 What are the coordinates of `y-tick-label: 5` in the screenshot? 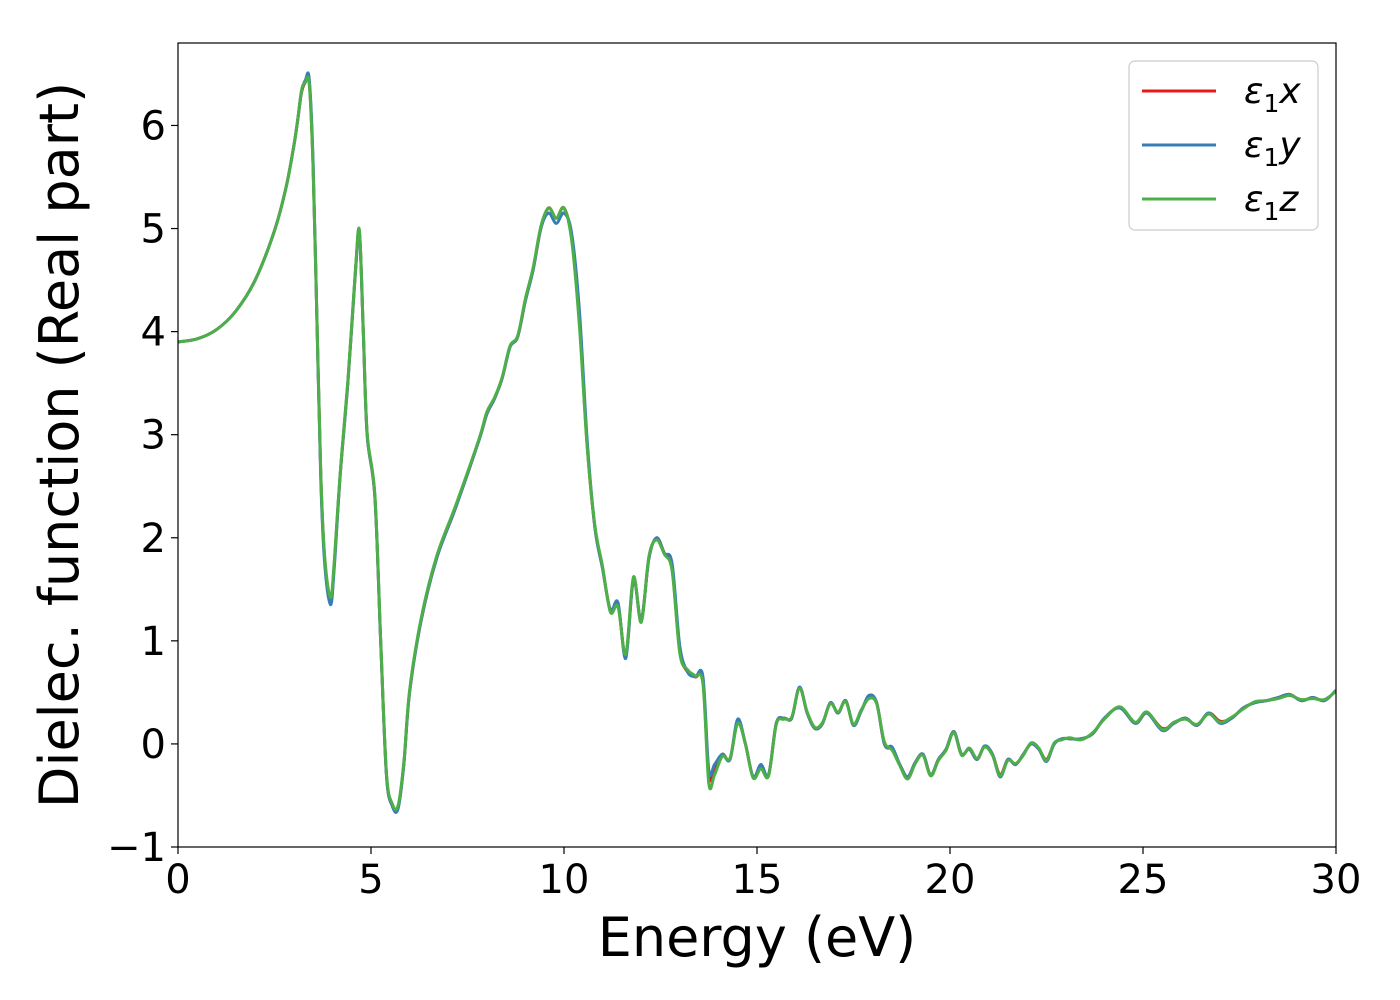 It's located at (153, 230).